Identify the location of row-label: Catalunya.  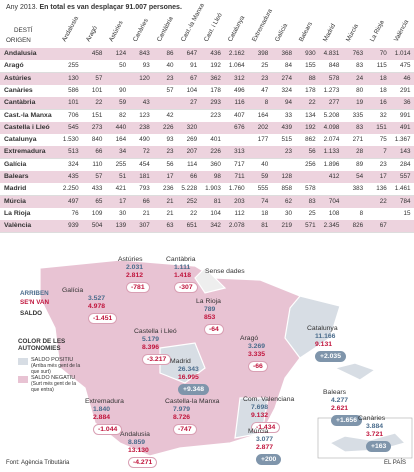
(20, 140).